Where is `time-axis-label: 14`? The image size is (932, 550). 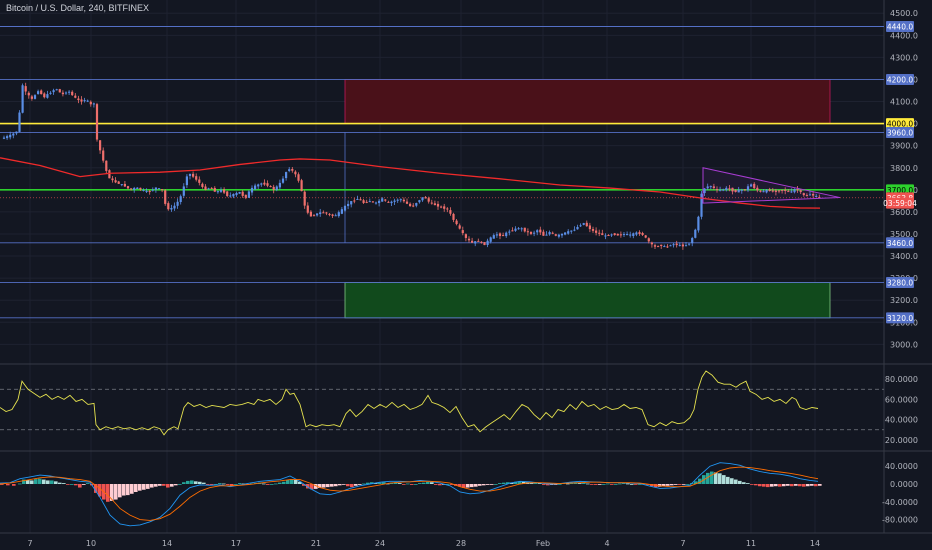 time-axis-label: 14 is located at coordinates (815, 543).